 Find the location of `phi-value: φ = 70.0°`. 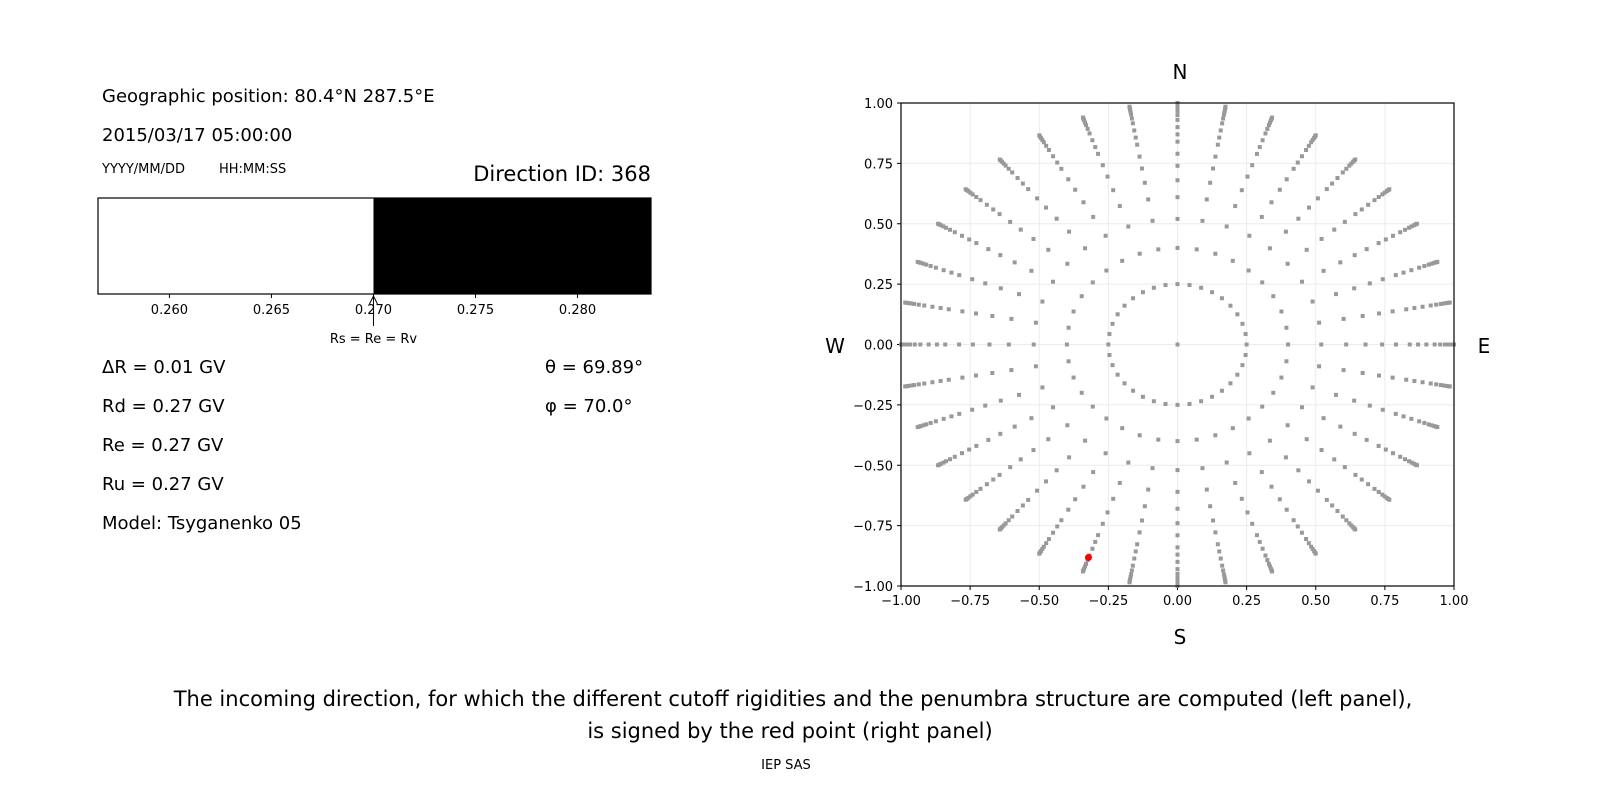

phi-value: φ = 70.0° is located at coordinates (588, 406).